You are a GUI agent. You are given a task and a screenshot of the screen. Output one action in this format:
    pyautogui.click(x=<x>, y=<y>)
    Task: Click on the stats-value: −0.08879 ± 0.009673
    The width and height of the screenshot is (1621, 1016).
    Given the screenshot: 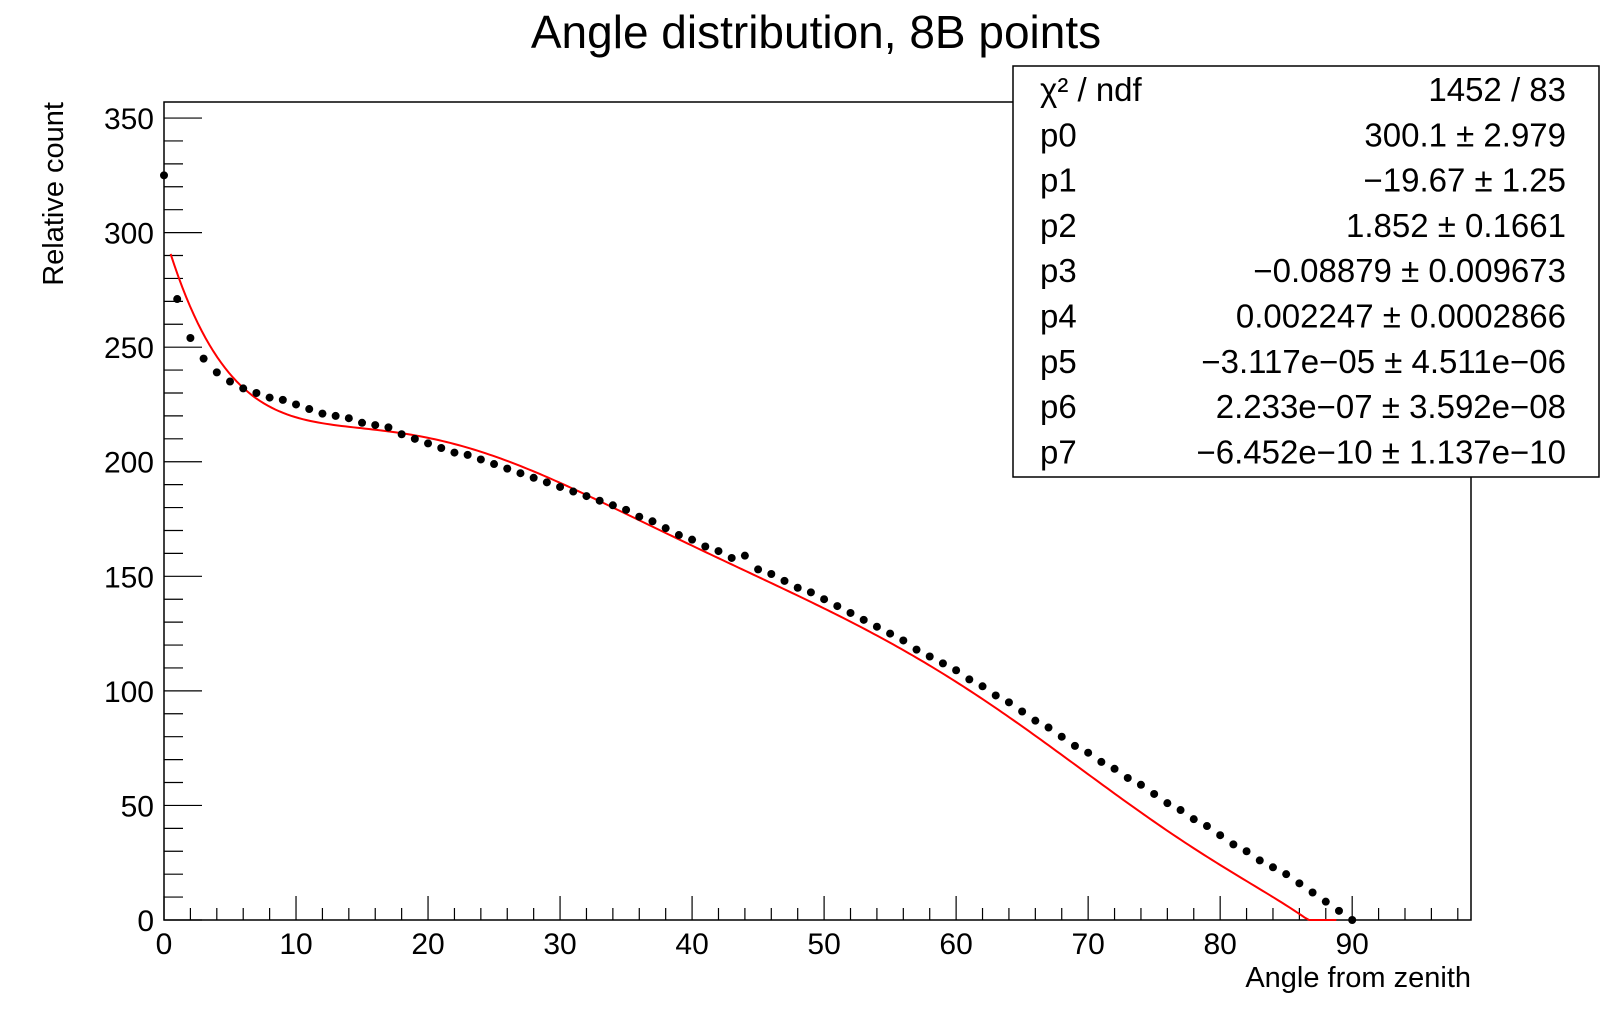 What is the action you would take?
    pyautogui.click(x=1409, y=270)
    